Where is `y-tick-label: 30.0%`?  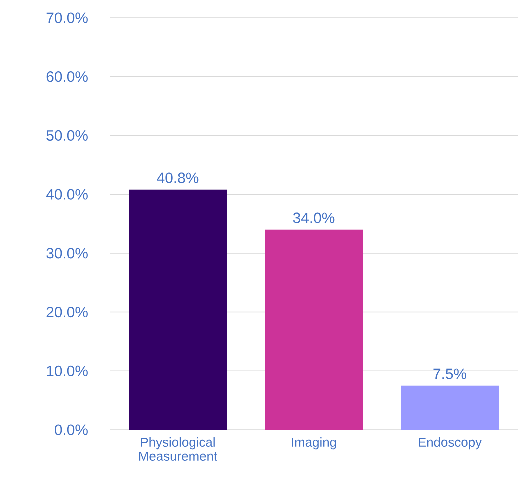 y-tick-label: 30.0% is located at coordinates (67, 253).